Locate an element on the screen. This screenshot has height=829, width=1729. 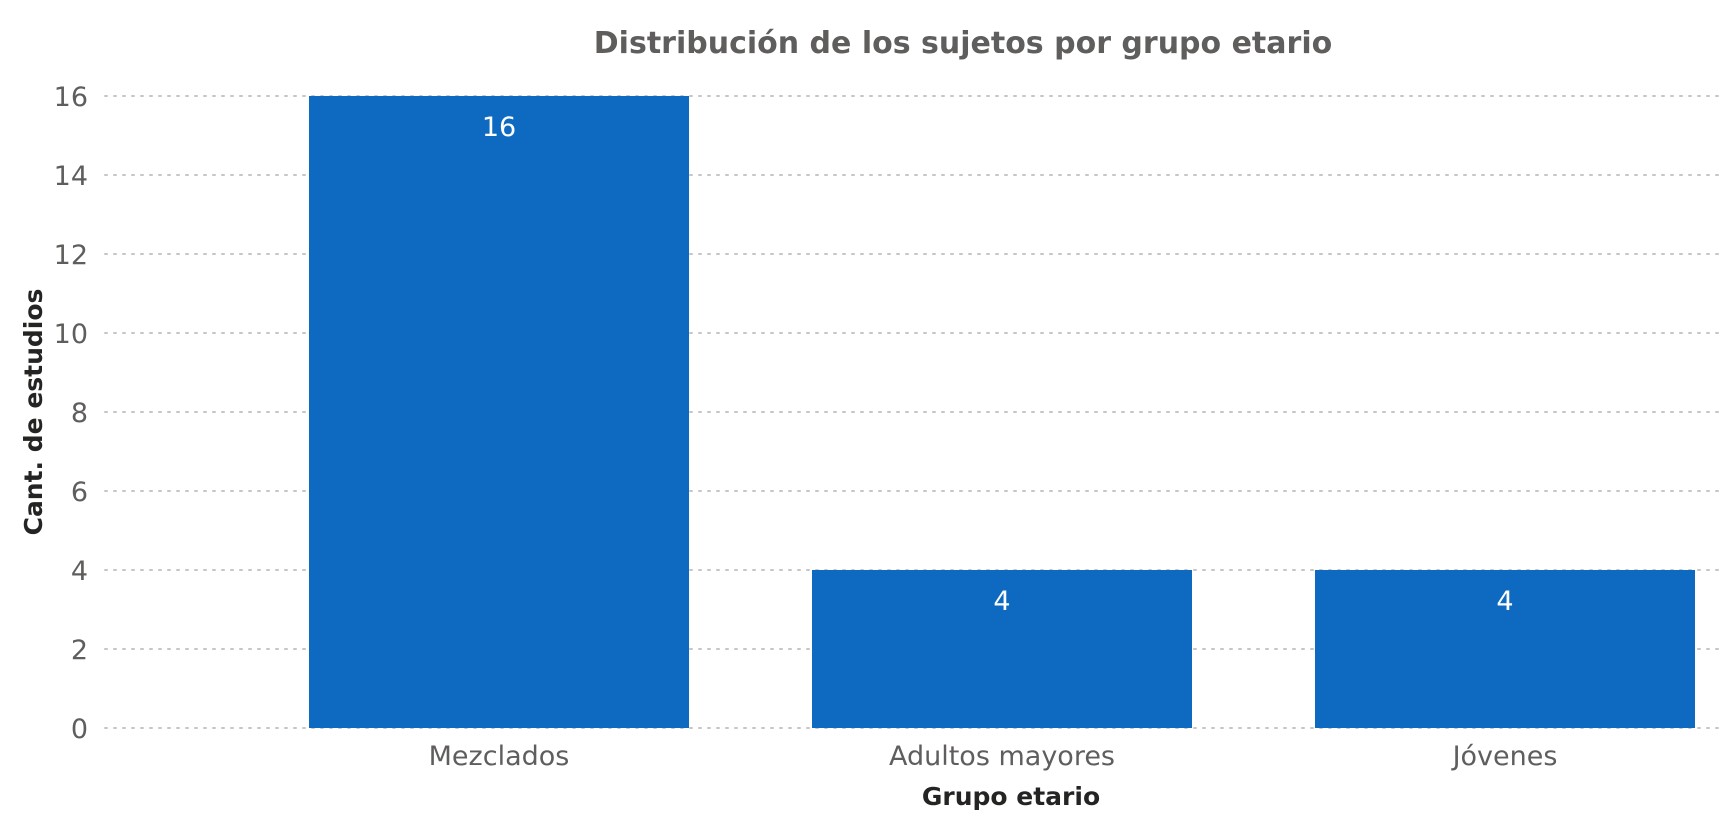
bar-adultos-mayores is located at coordinates (1002, 649).